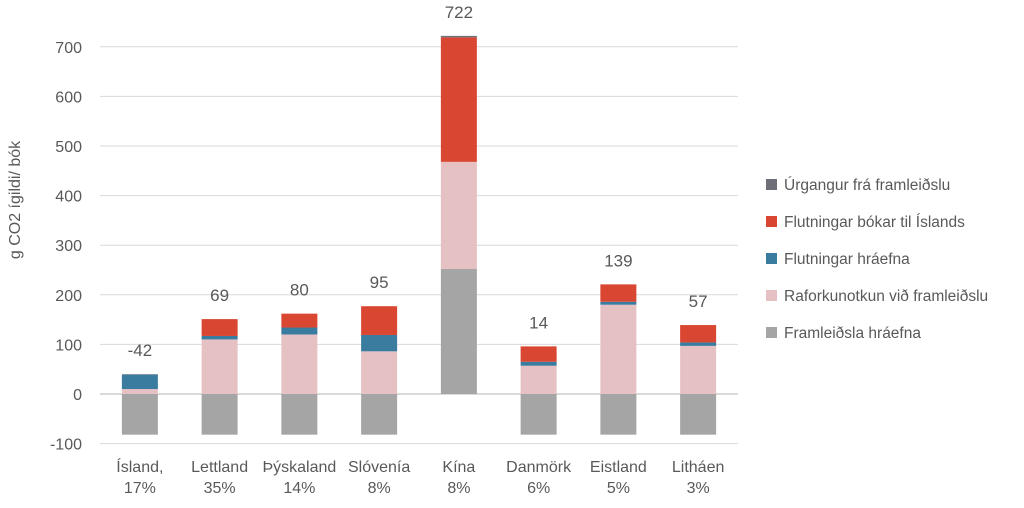  Describe the element at coordinates (68, 147) in the screenshot. I see `y-tick-label: 500` at that location.